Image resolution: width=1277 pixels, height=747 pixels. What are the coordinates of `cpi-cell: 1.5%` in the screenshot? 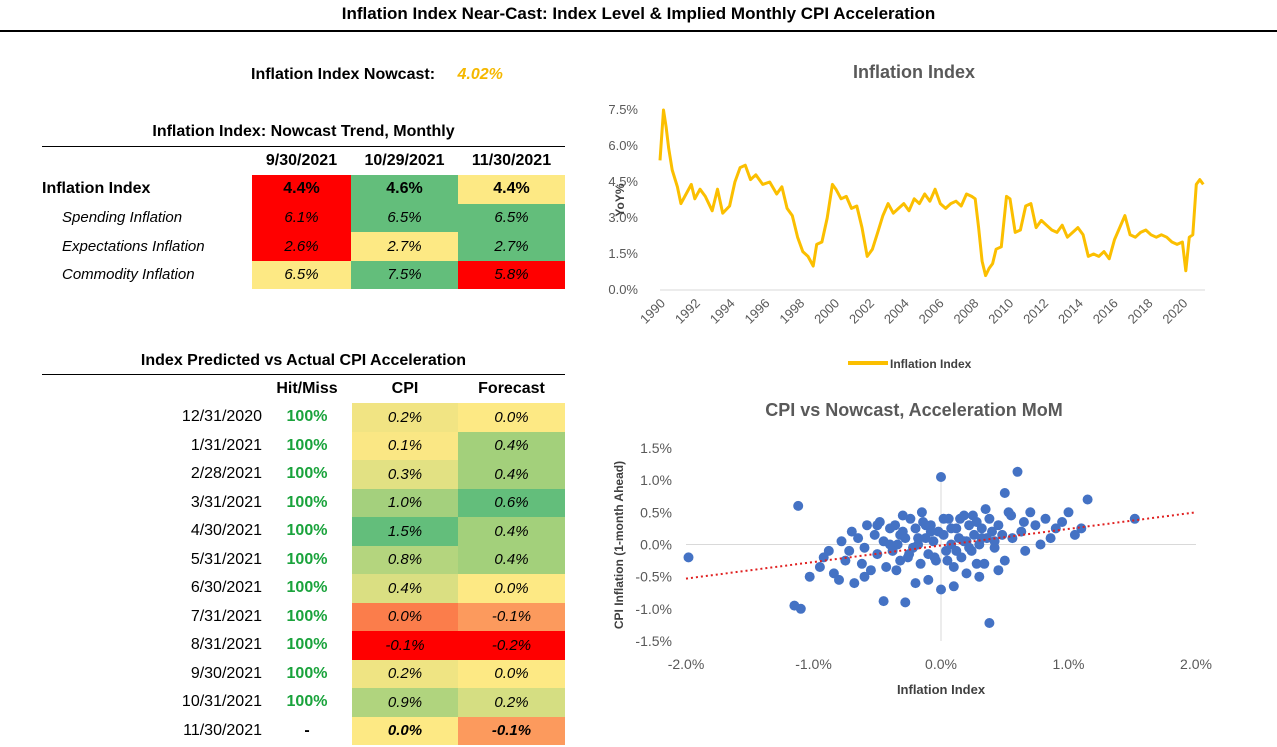 It's located at (405, 531).